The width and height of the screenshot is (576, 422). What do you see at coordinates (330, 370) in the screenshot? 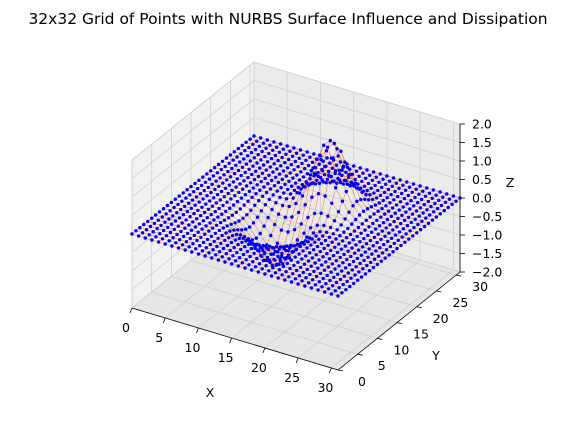
I see `x-tick-mark` at bounding box center [330, 370].